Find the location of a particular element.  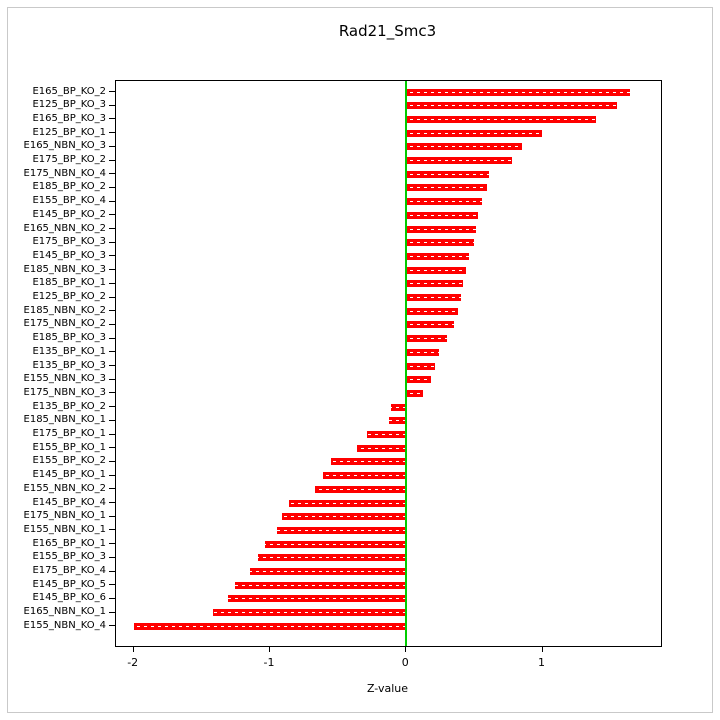

y-axis-label: E165_BP_KO_2 is located at coordinates (69, 91).